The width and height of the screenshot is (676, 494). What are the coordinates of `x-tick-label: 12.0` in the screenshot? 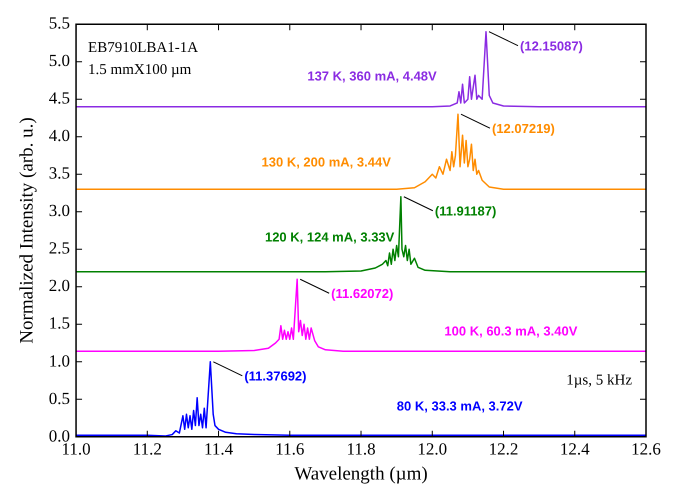 It's located at (432, 448).